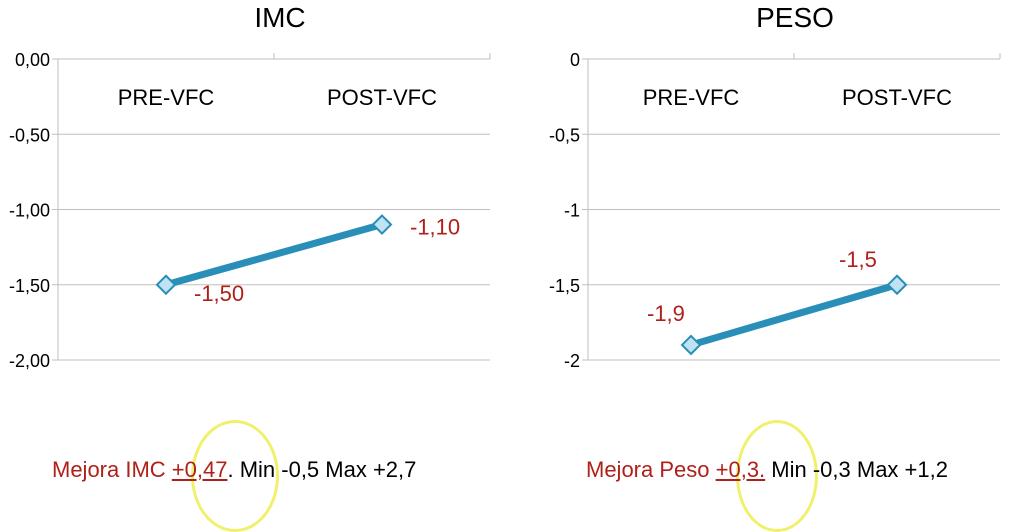 Image resolution: width=1024 pixels, height=532 pixels. What do you see at coordinates (199, 469) in the screenshot?
I see `imc-note-value: +0,47` at bounding box center [199, 469].